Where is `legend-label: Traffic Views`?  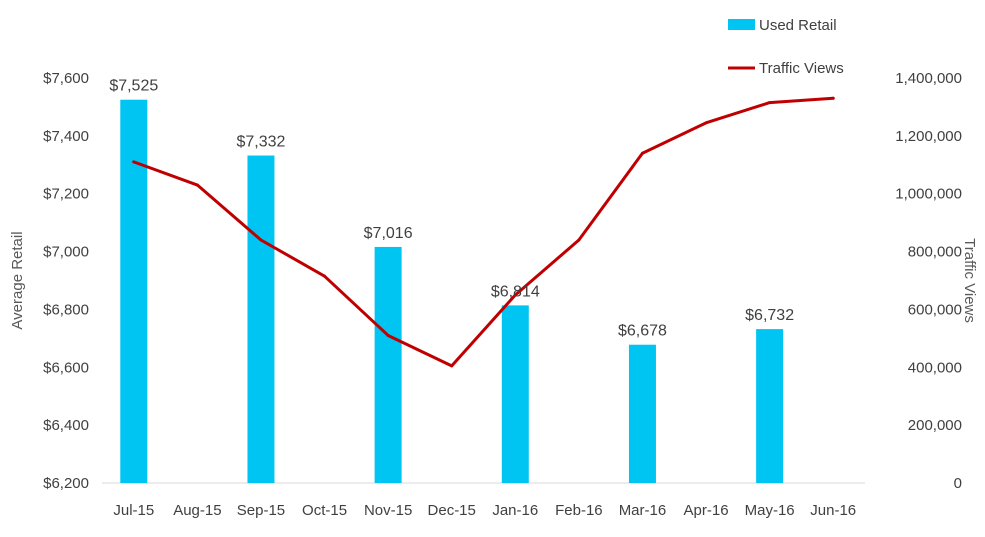 legend-label: Traffic Views is located at coordinates (801, 68).